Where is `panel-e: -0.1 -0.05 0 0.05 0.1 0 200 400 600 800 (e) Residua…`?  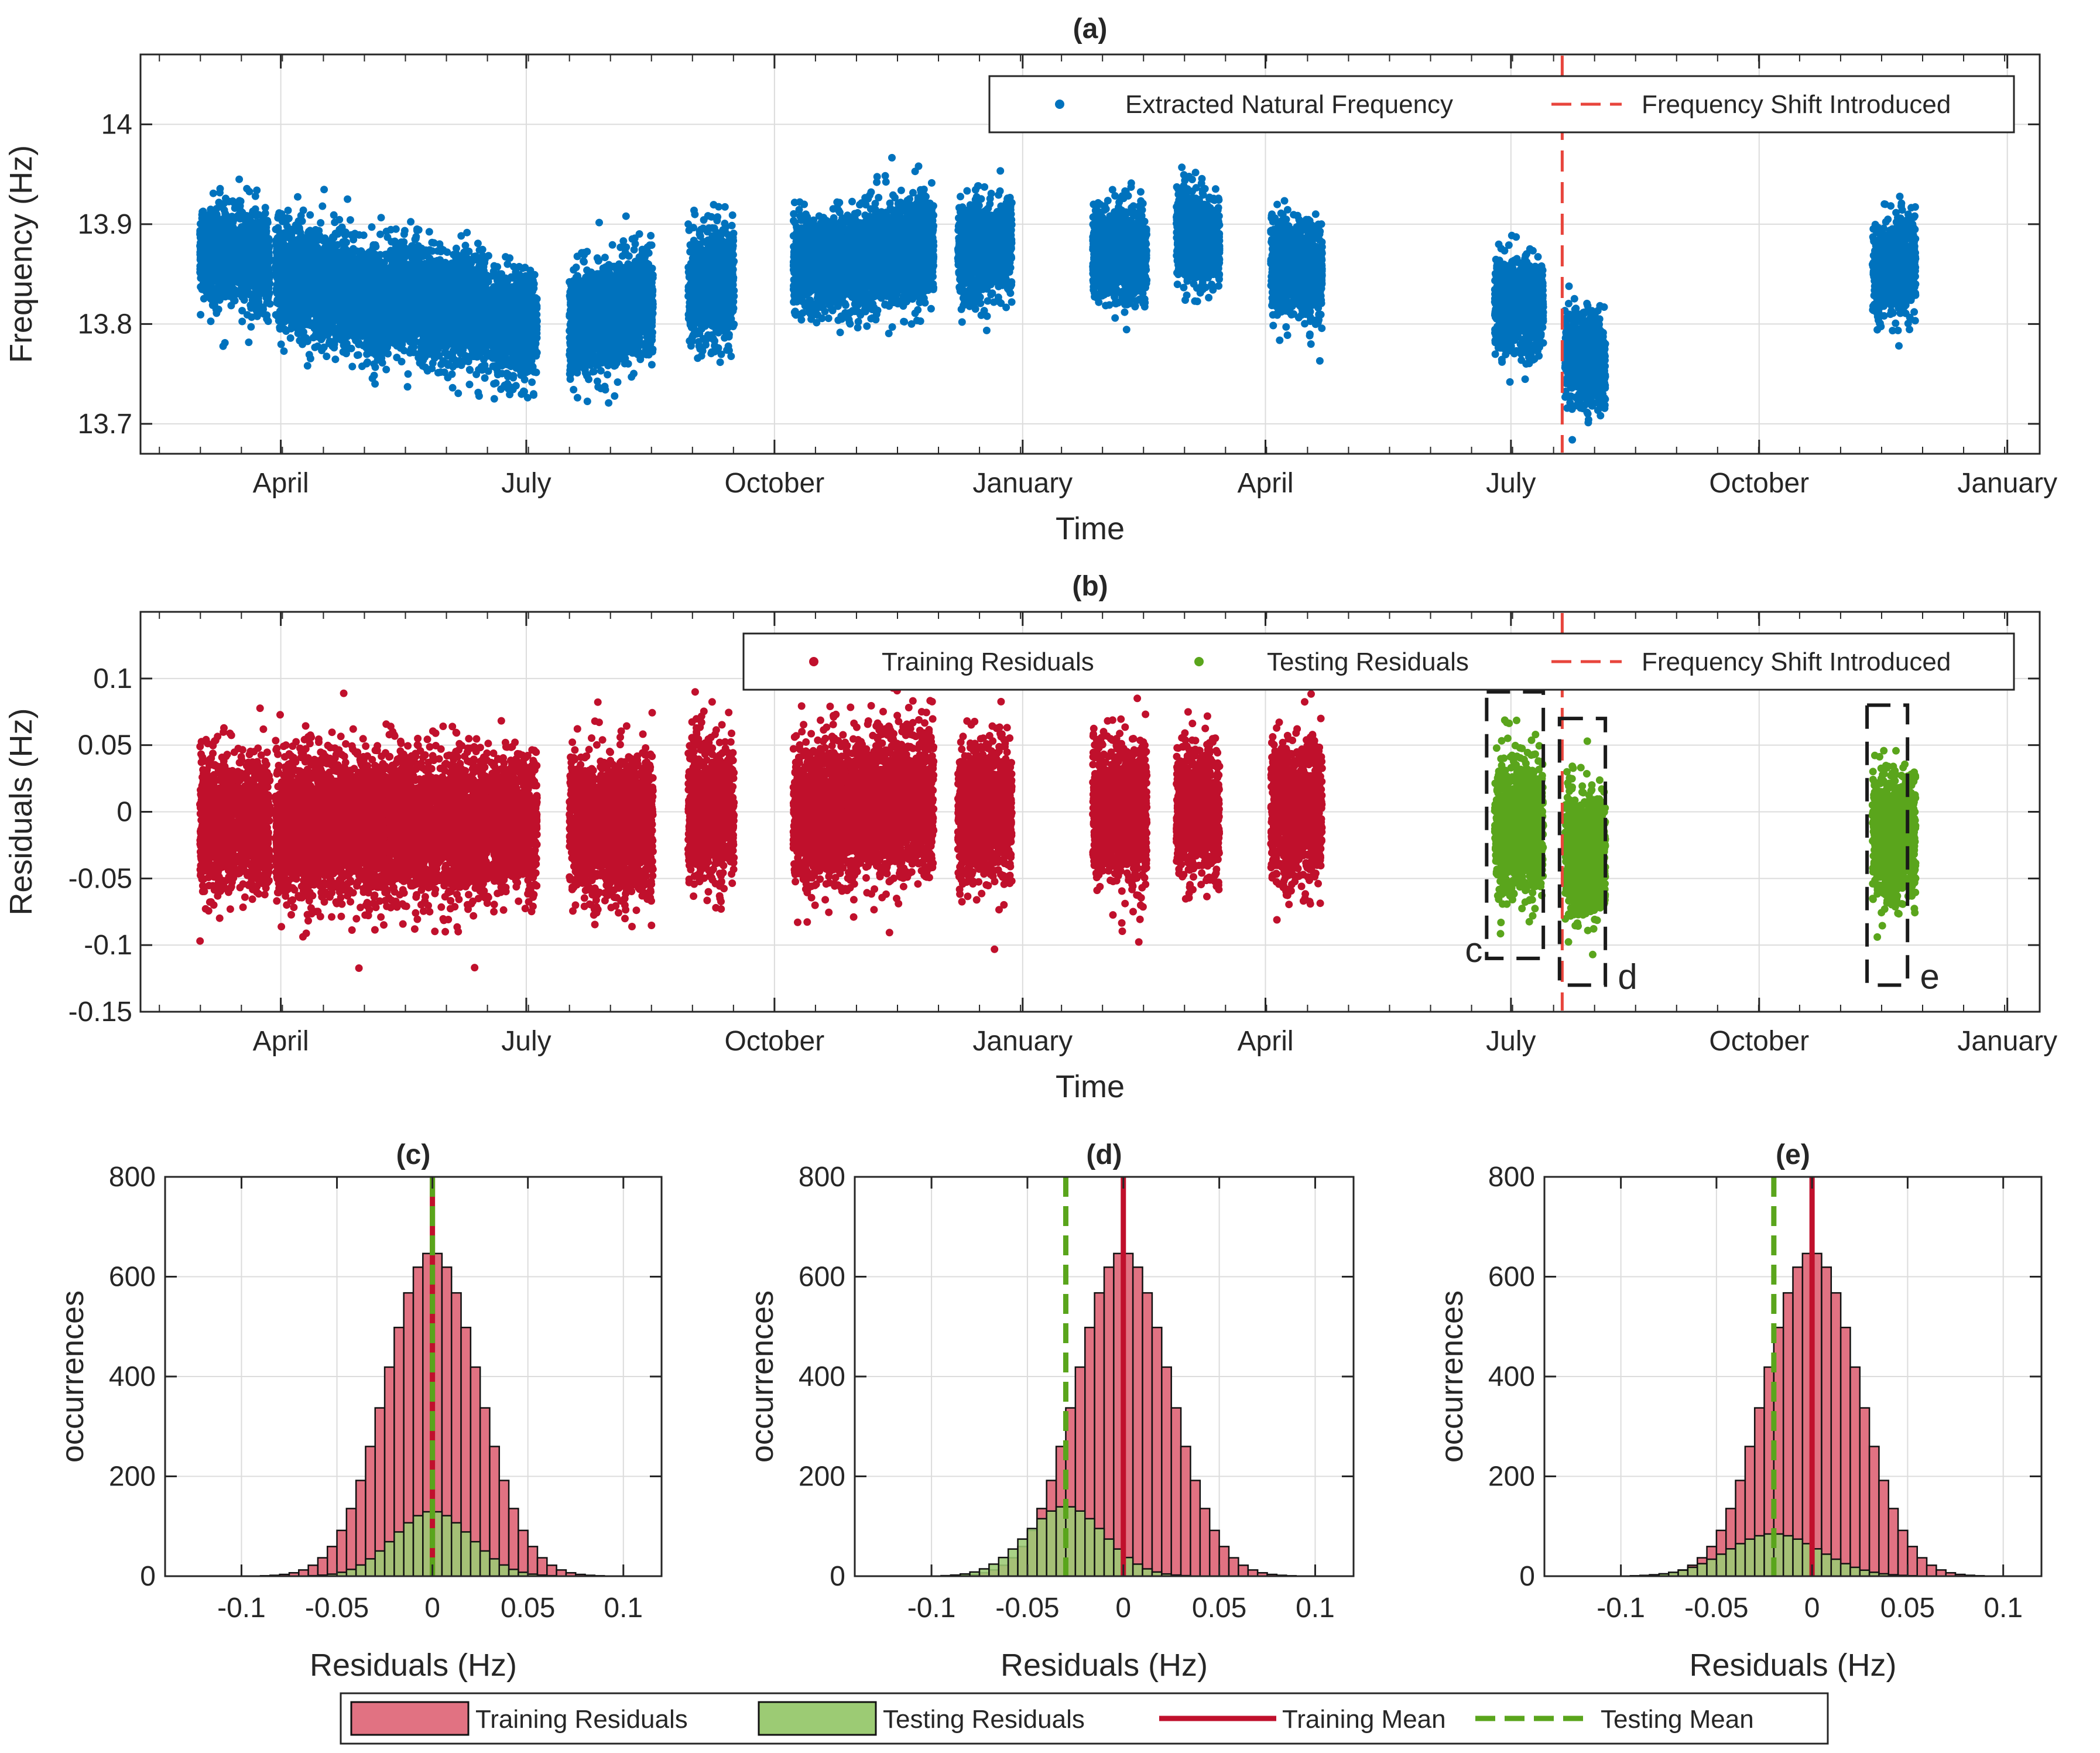 panel-e: -0.1 -0.05 0 0.05 0.1 0 200 400 600 800 (e) Residua… is located at coordinates (1738, 1411).